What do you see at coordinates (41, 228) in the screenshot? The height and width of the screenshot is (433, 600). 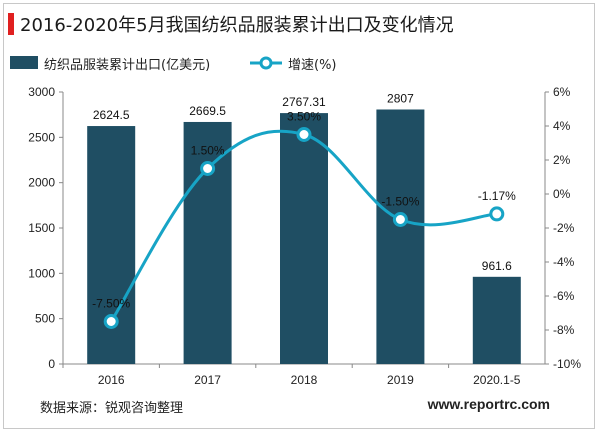 I see `y-left-tick-label: 1500` at bounding box center [41, 228].